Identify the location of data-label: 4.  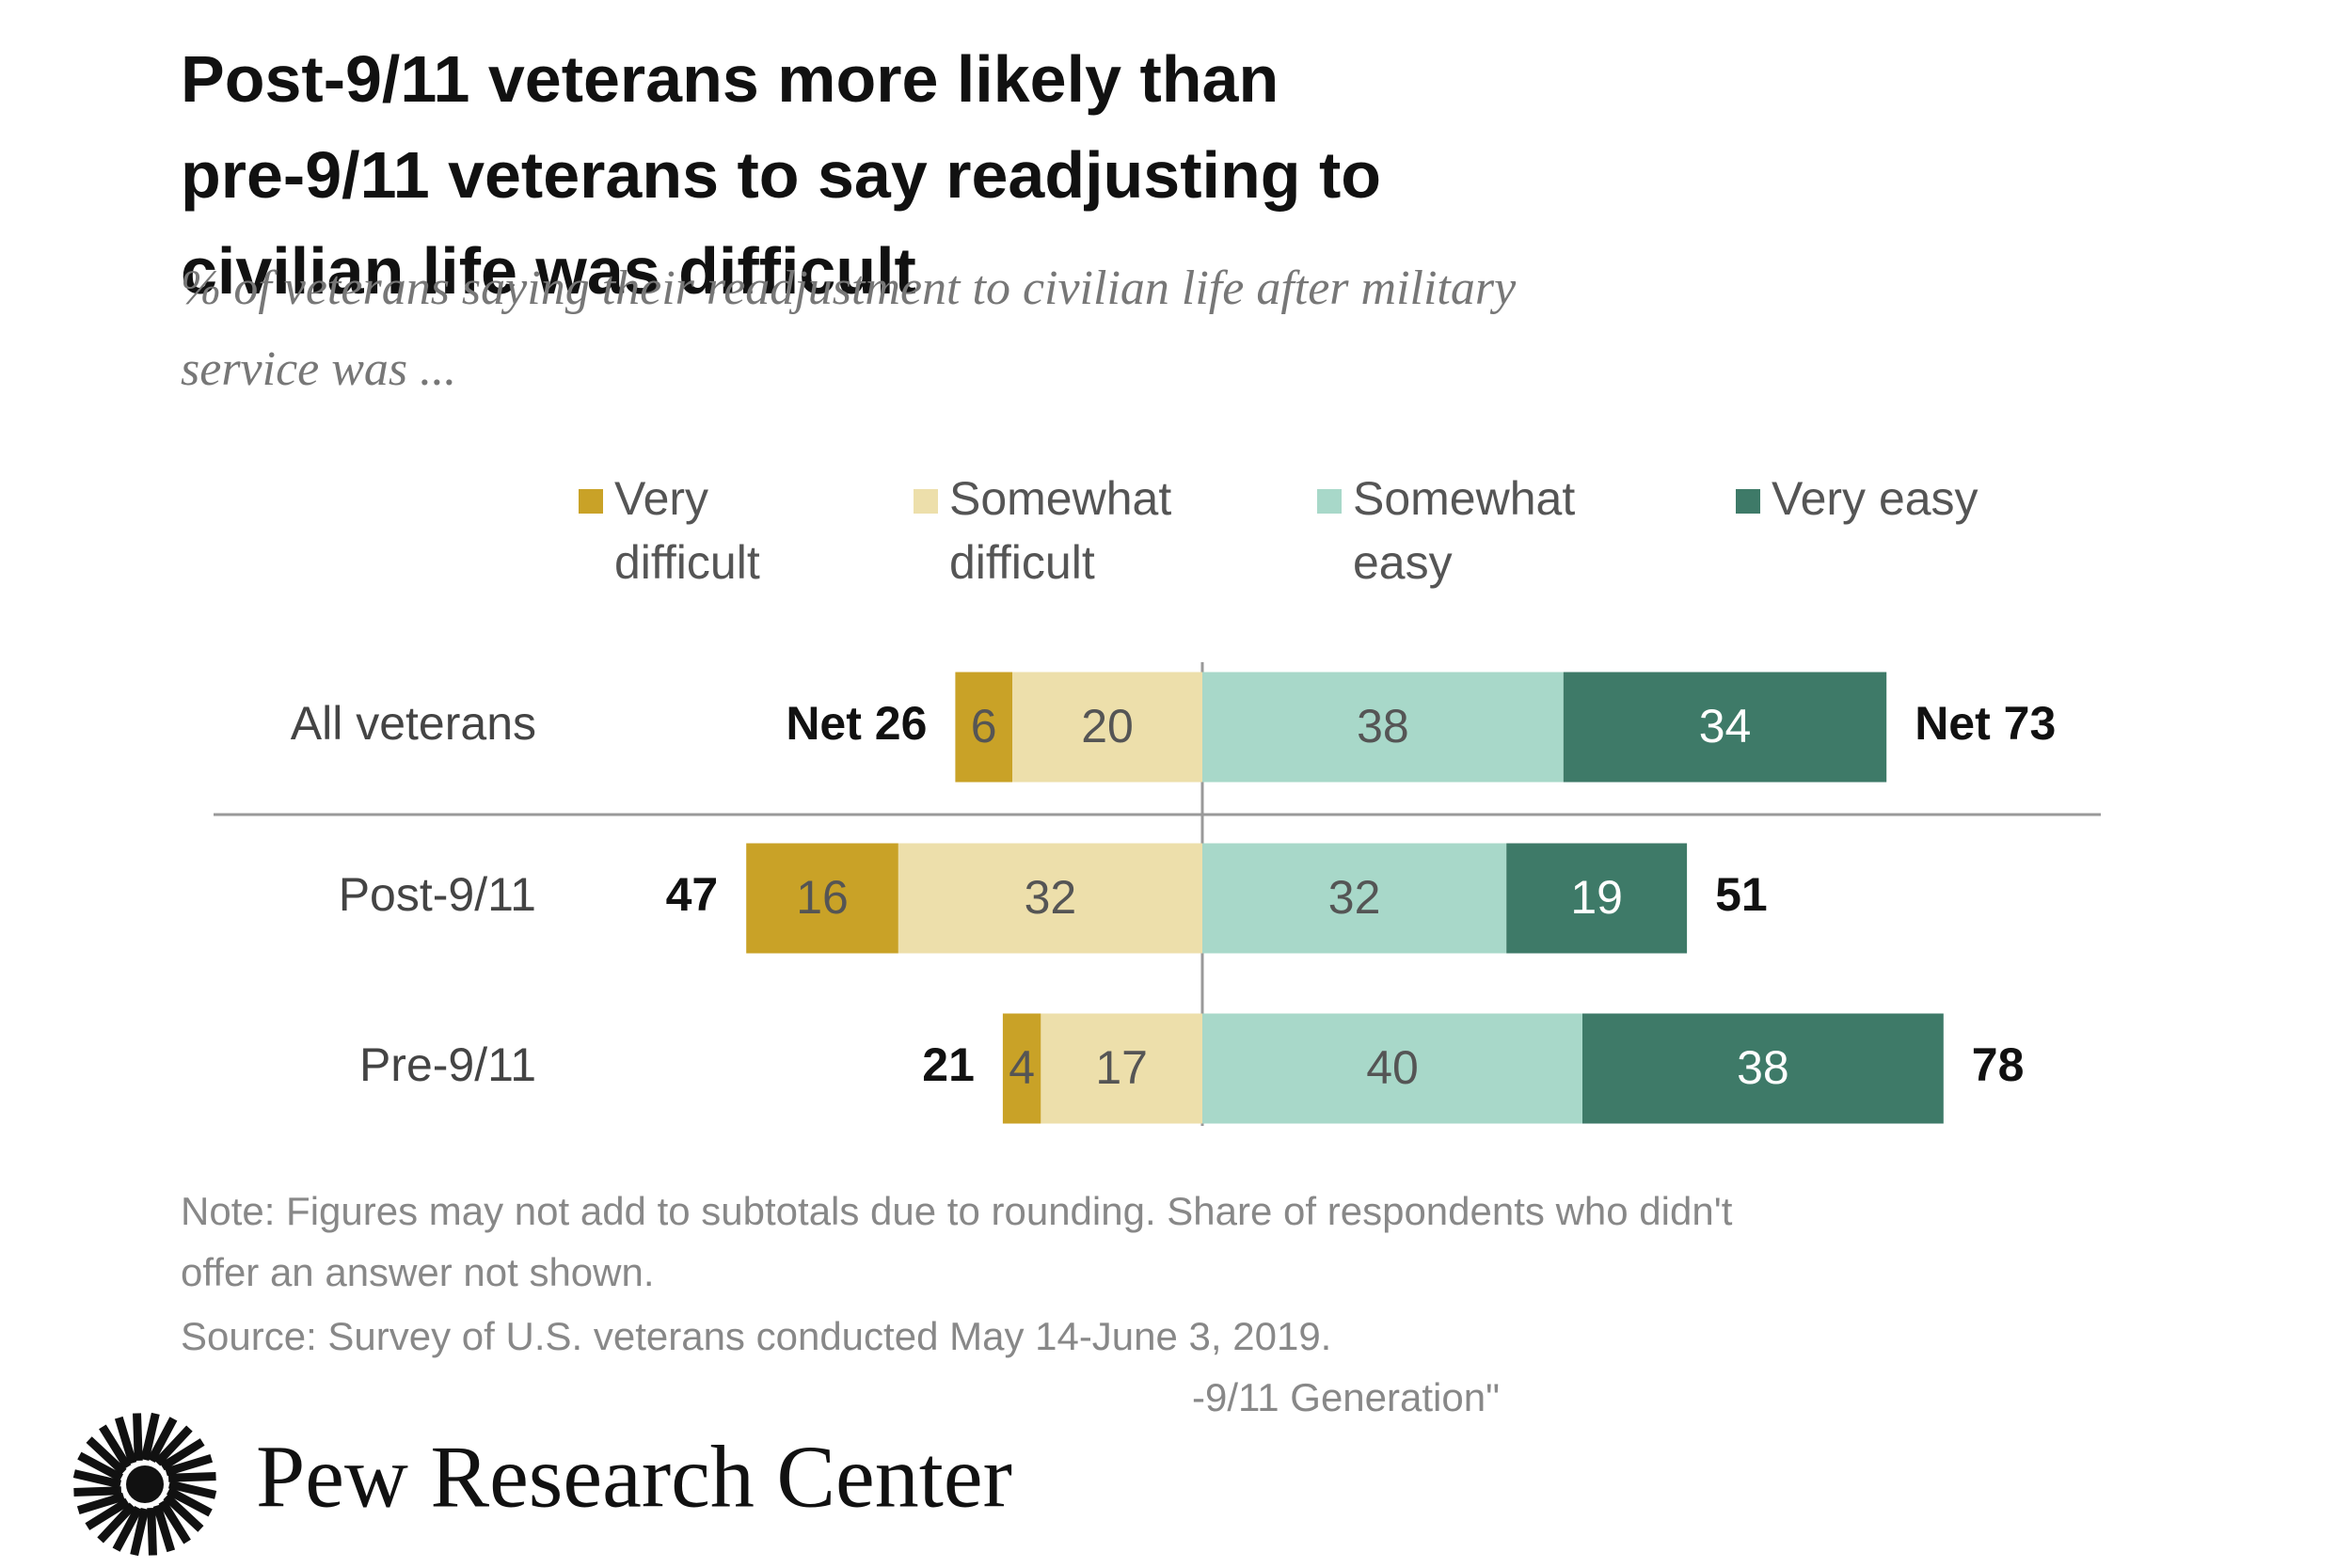
(1022, 1067).